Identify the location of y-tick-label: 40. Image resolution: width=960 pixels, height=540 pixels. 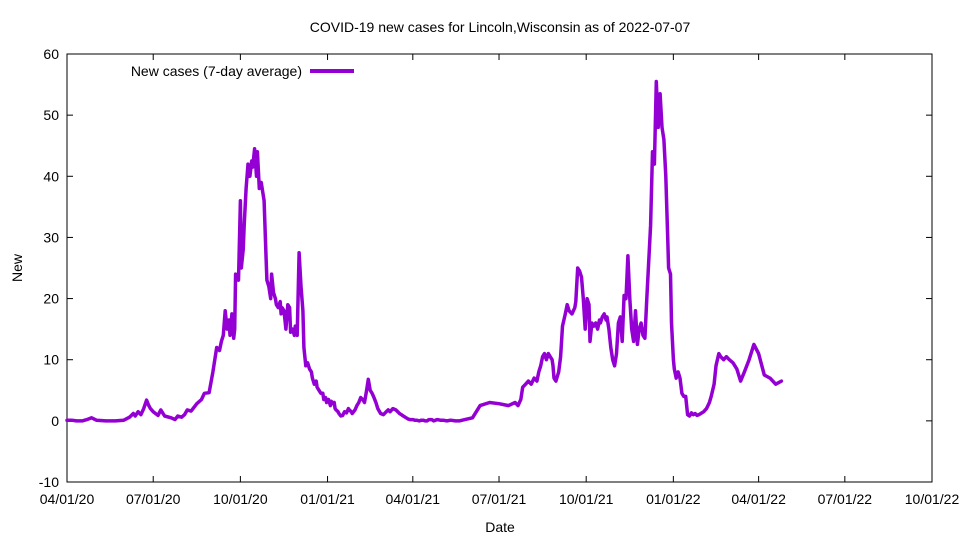
(51, 176).